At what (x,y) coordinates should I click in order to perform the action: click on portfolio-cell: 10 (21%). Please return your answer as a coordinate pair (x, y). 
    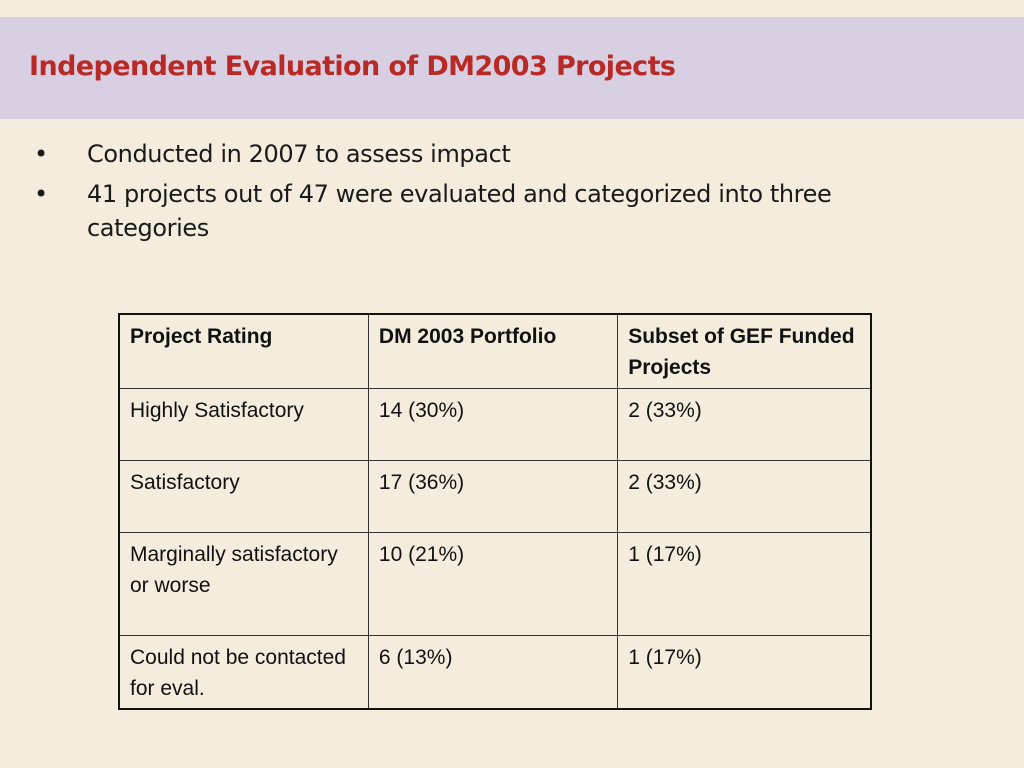
    Looking at the image, I should click on (493, 583).